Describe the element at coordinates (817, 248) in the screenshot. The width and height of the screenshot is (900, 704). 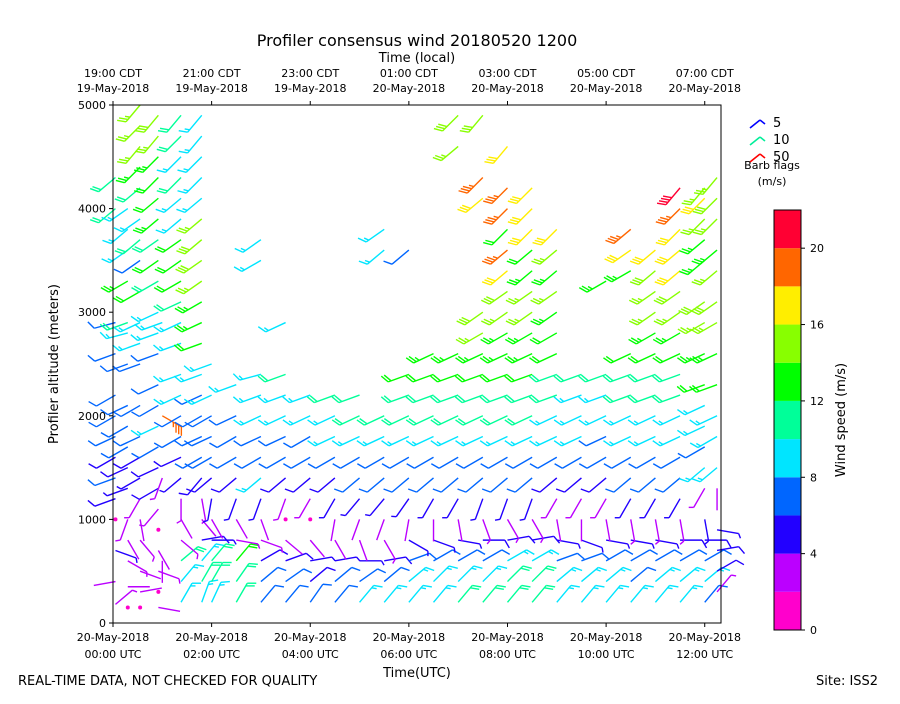
I see `colorbar-tick-label: 20` at that location.